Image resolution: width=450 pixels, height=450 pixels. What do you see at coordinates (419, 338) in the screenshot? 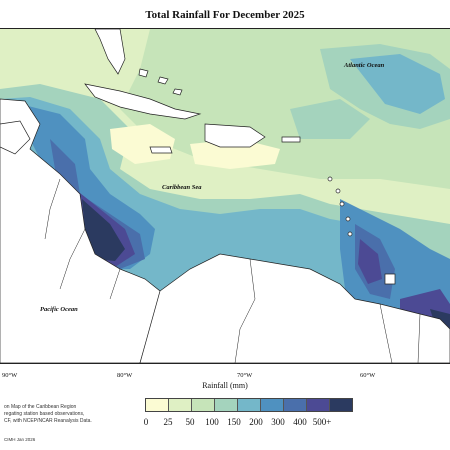
I see `border-guyana-suriname` at bounding box center [419, 338].